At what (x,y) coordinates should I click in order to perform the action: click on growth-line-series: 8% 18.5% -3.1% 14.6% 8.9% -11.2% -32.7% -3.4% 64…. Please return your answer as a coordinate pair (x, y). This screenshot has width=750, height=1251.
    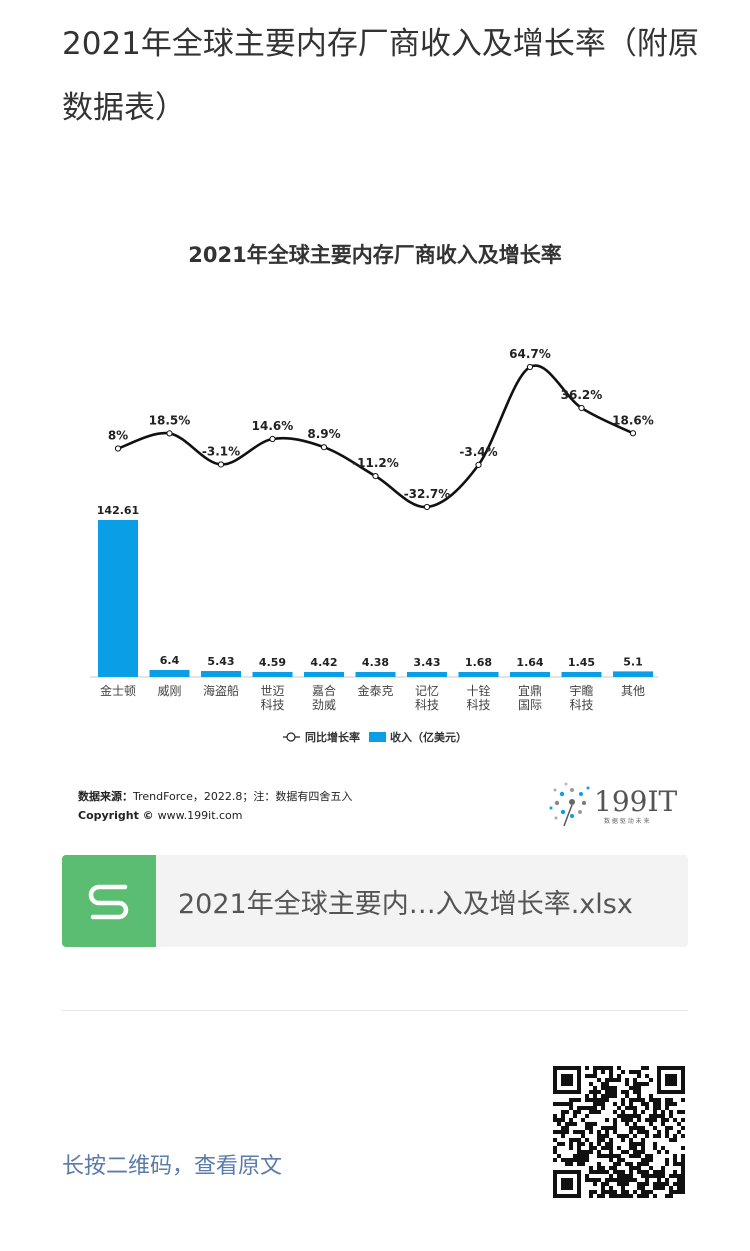
    Looking at the image, I should click on (381, 429).